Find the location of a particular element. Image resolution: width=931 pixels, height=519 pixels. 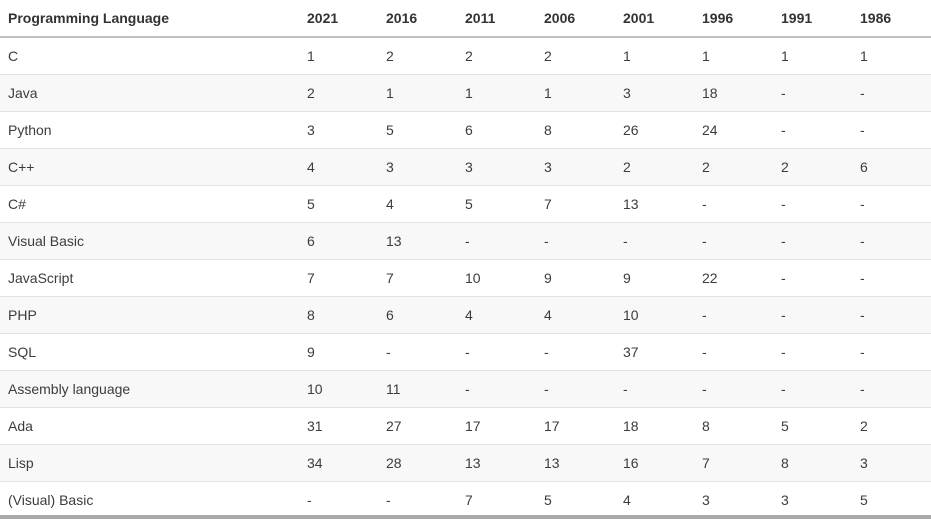

language-cell: C is located at coordinates (13, 56).